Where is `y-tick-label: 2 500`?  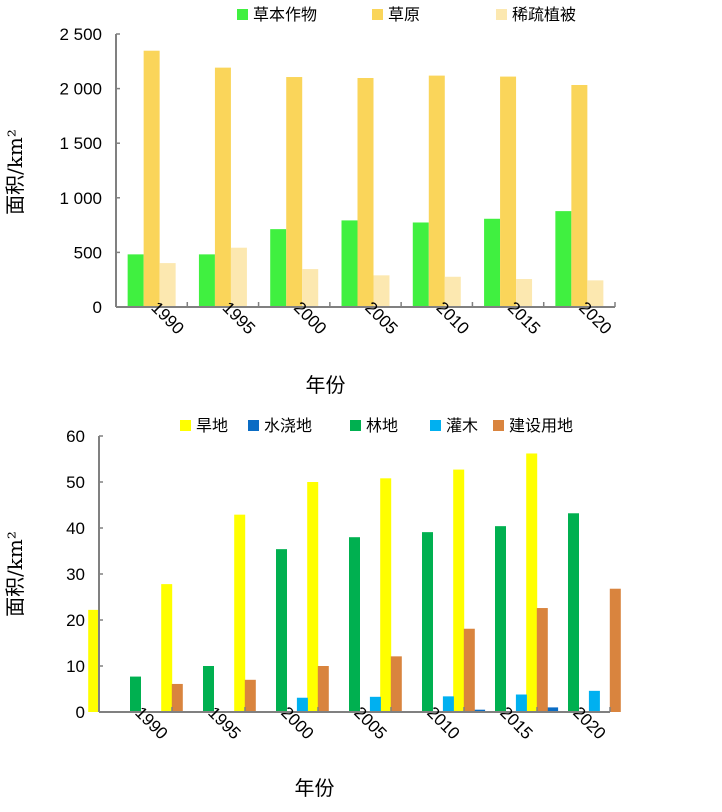
y-tick-label: 2 500 is located at coordinates (80, 34).